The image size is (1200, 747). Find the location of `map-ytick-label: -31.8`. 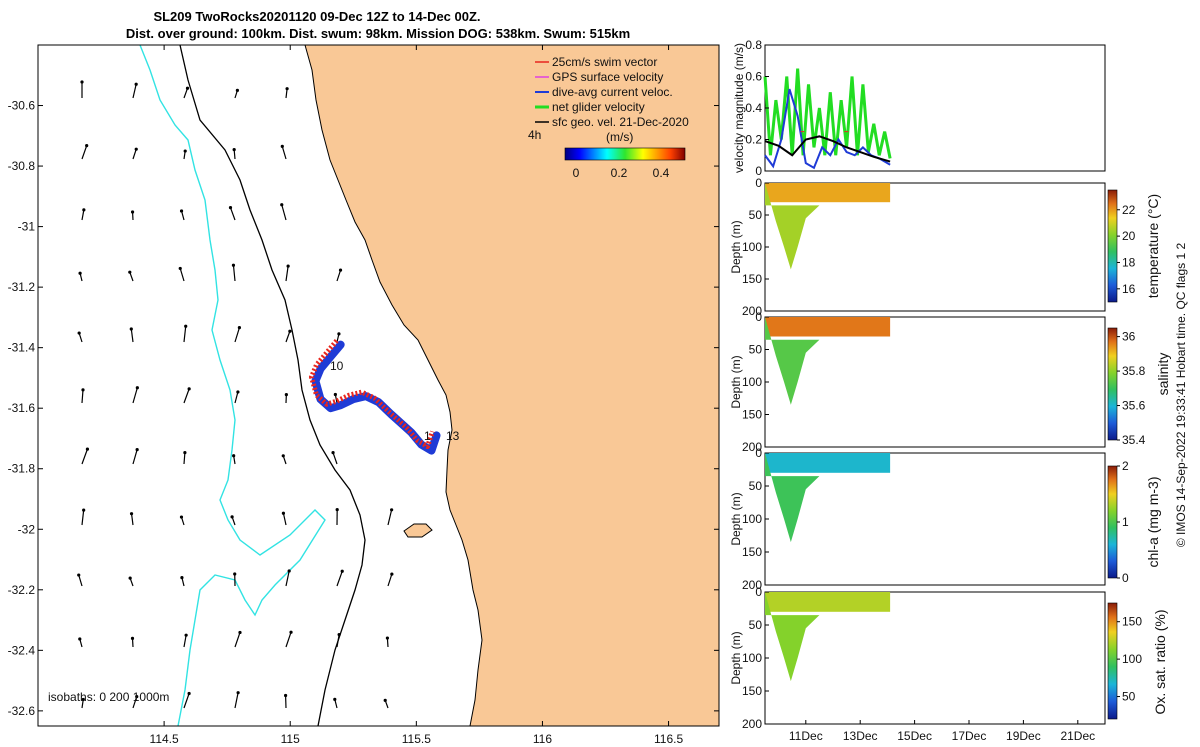

map-ytick-label: -31.8 is located at coordinates (22, 469).